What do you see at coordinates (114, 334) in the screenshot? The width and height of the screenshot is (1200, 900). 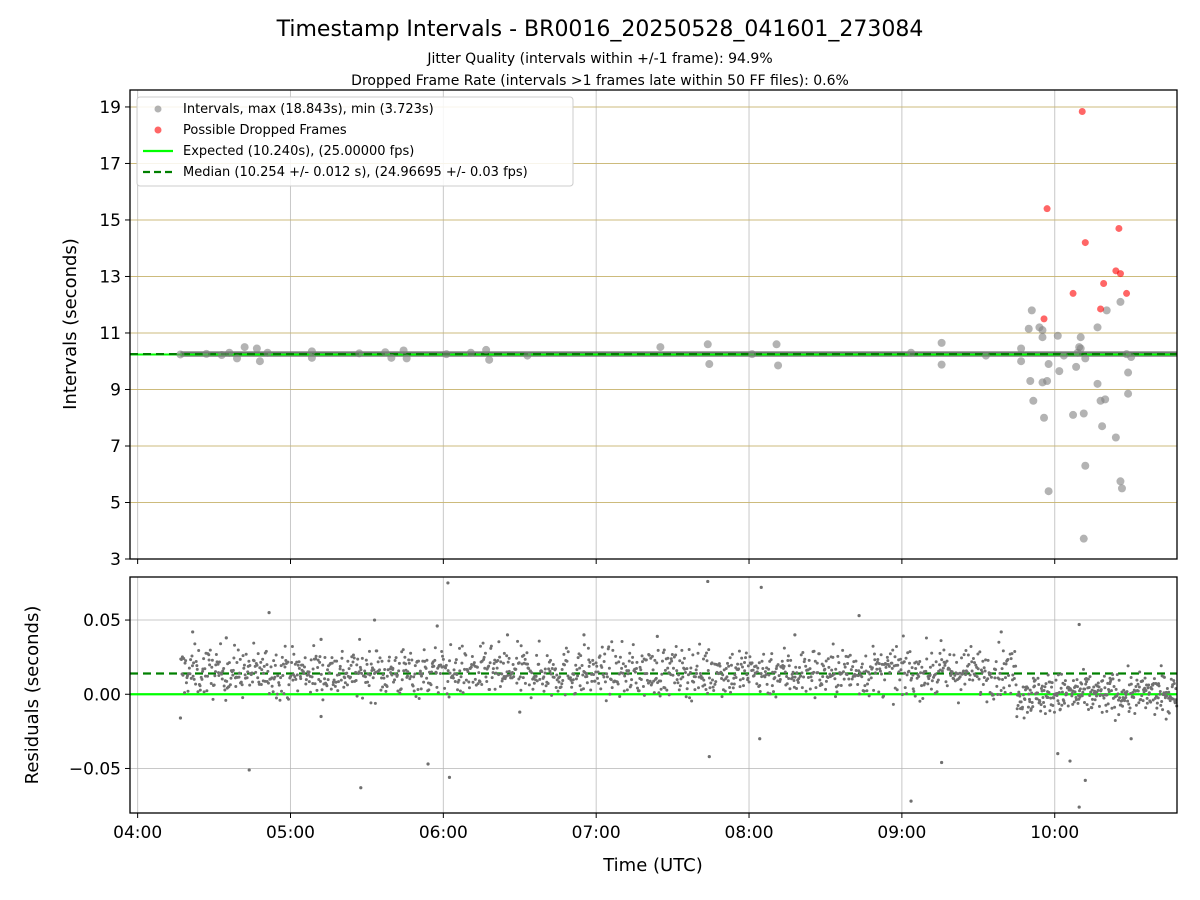 I see `intervals-y-ticks: 3 5 7 9 11 13 15 17 19` at bounding box center [114, 334].